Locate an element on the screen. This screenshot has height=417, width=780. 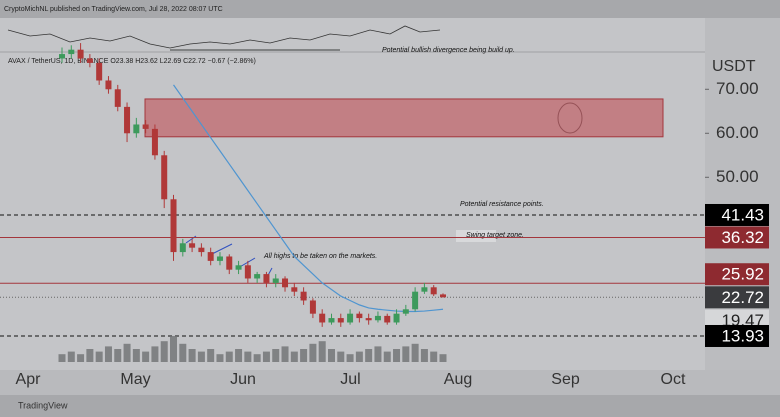
currency: USDT is located at coordinates (734, 66).